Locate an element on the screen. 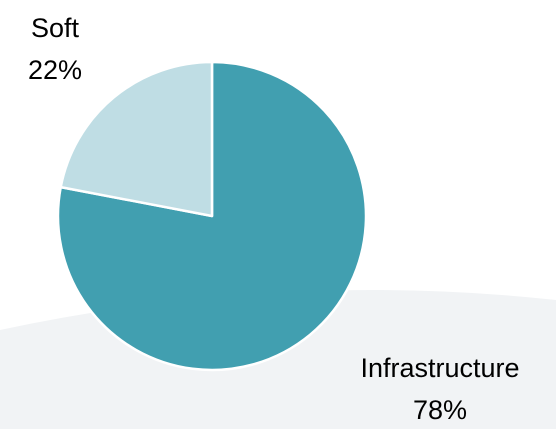 The image size is (556, 429). pie-slice is located at coordinates (136, 139).